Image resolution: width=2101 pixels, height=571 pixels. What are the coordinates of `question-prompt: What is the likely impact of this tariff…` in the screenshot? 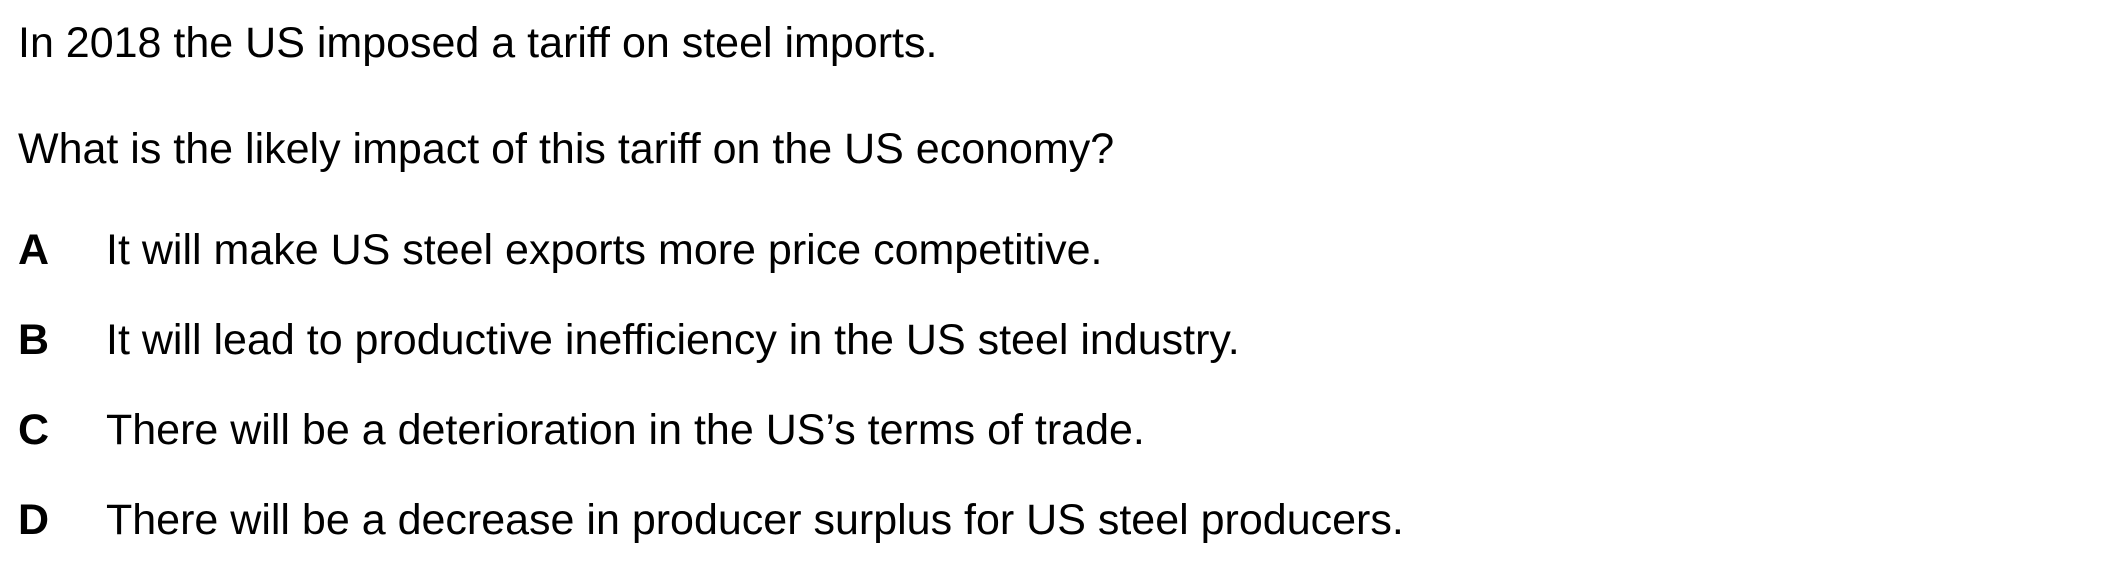 It's located at (566, 149).